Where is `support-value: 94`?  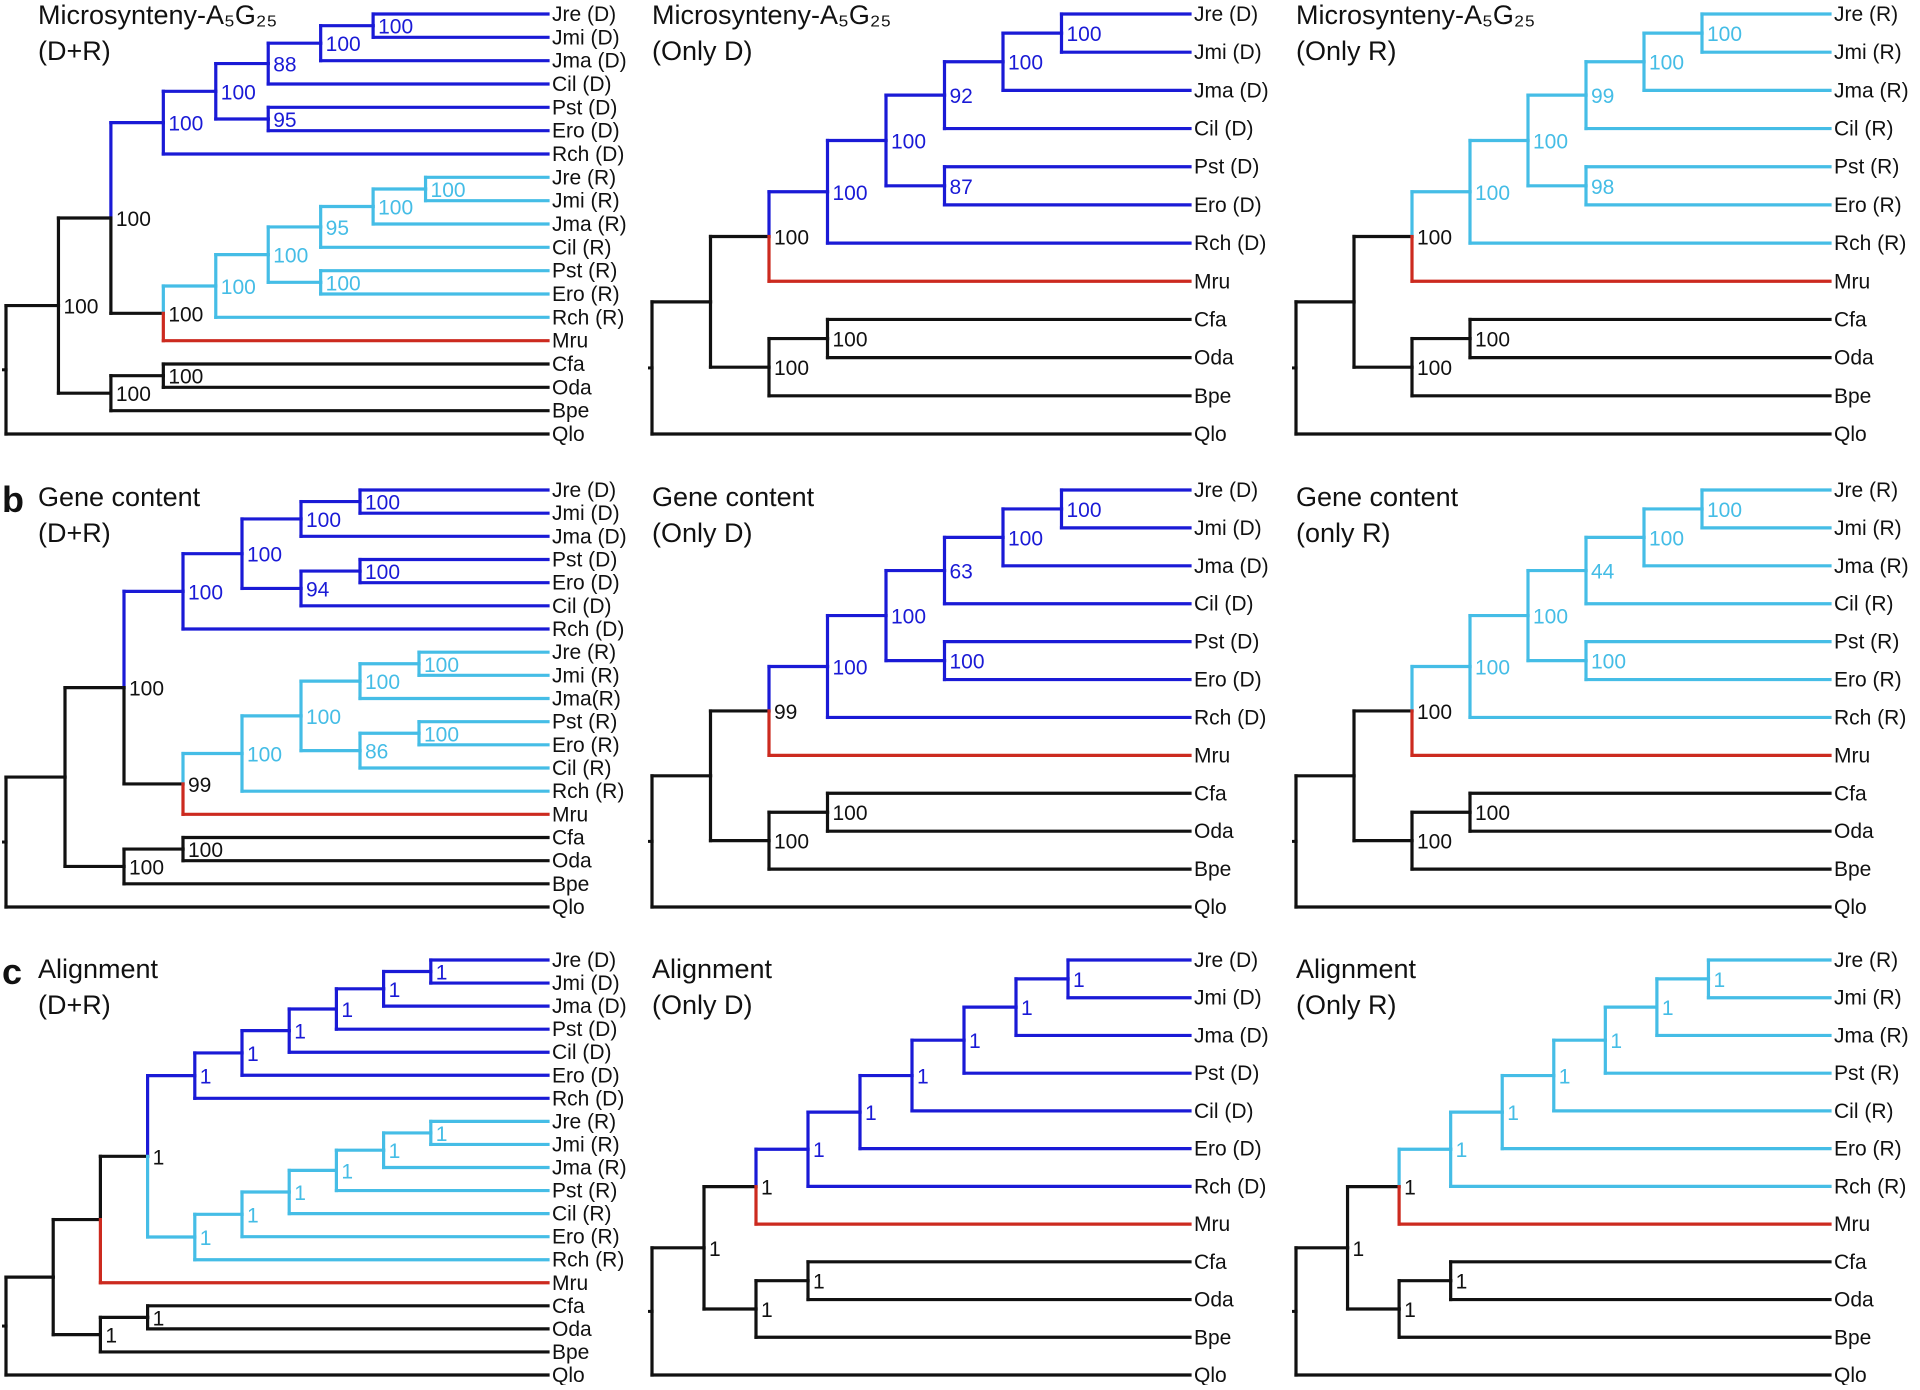
support-value: 94 is located at coordinates (318, 589).